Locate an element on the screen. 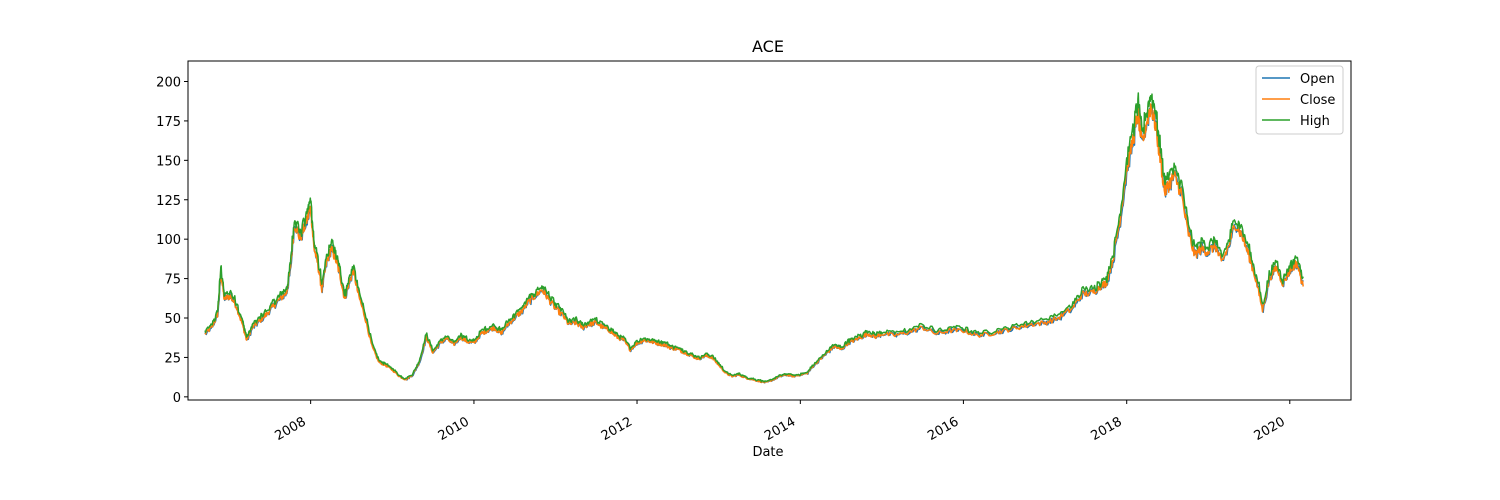 The height and width of the screenshot is (500, 1500). legend: Open Close High is located at coordinates (1299, 100).